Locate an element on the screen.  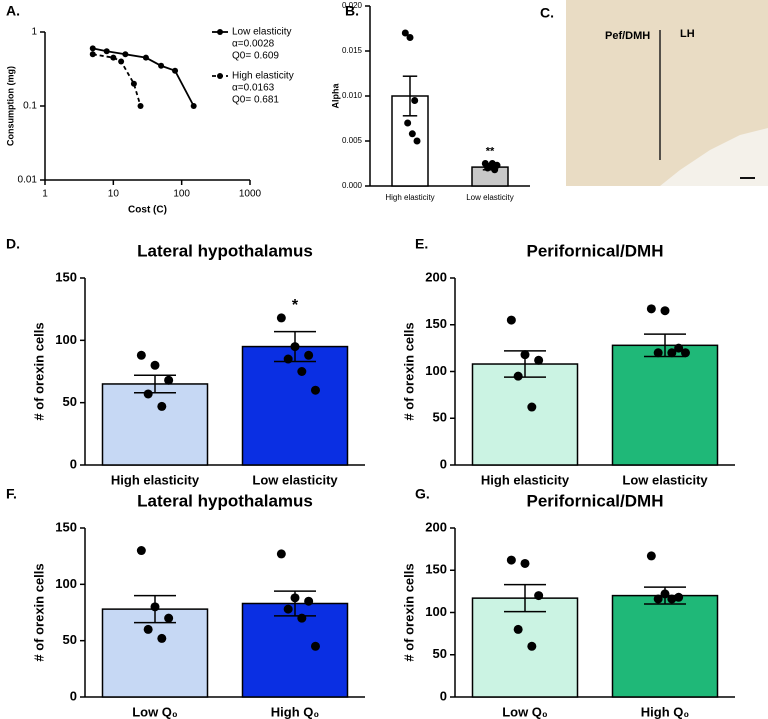
legend-label: High elasticity is located at coordinates (263, 76).